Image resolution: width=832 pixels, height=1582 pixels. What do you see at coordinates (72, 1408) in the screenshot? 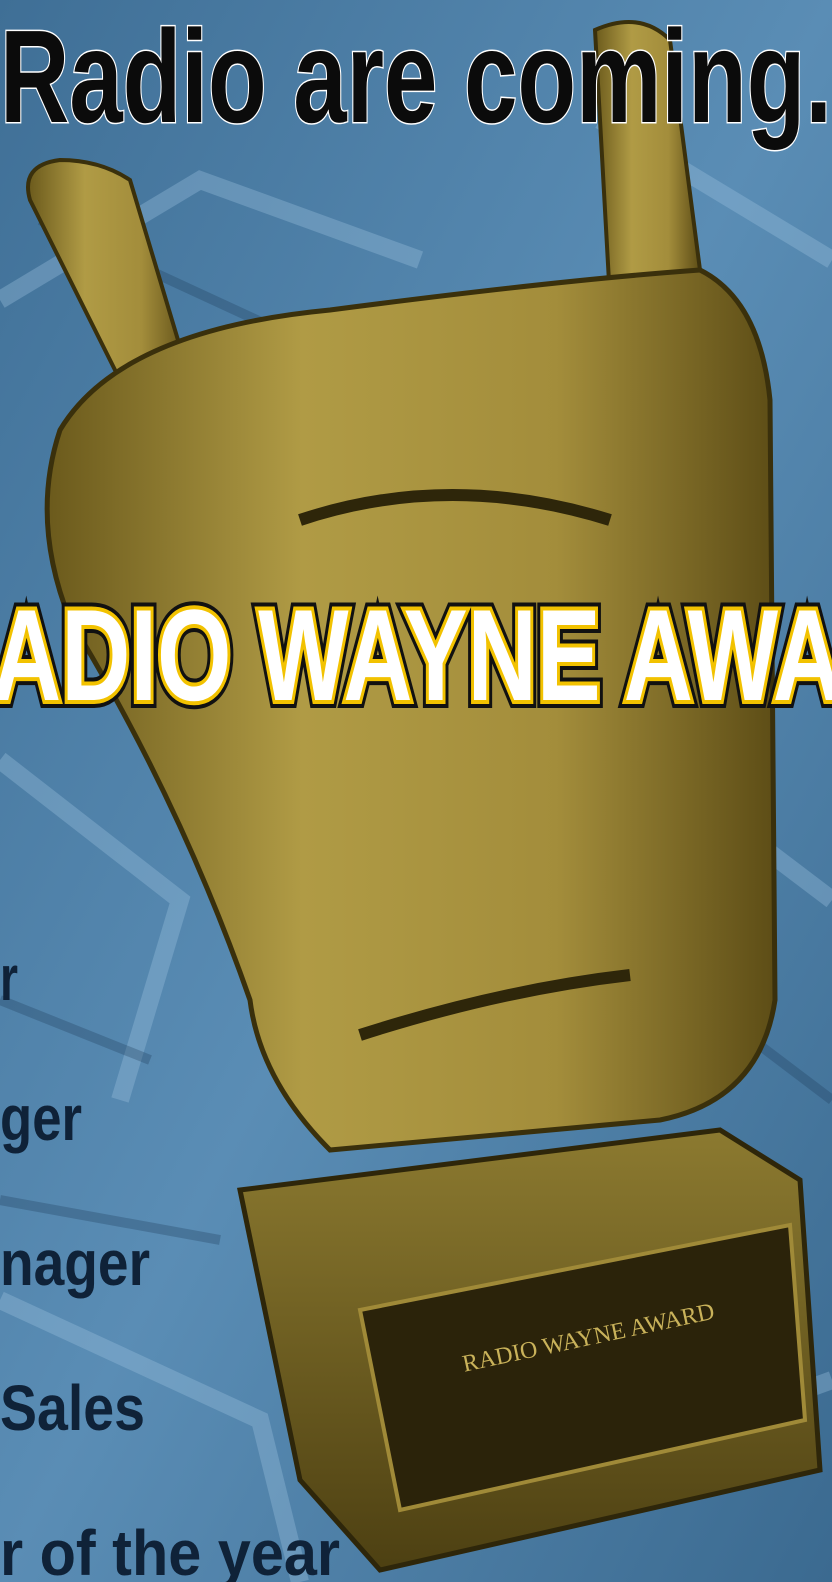
I see `category-item: Sales` at bounding box center [72, 1408].